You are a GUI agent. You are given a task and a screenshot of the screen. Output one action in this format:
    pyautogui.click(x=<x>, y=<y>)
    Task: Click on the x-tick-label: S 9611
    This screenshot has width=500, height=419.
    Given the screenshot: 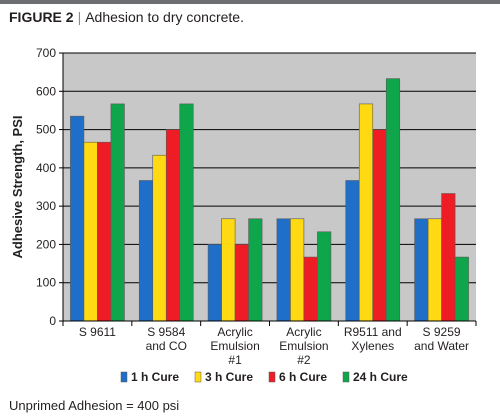 What is the action you would take?
    pyautogui.click(x=97, y=332)
    